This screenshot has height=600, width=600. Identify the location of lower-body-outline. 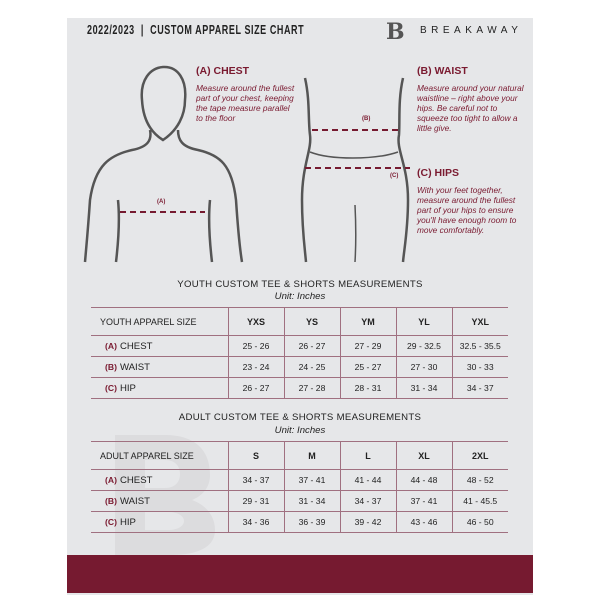
(355, 170).